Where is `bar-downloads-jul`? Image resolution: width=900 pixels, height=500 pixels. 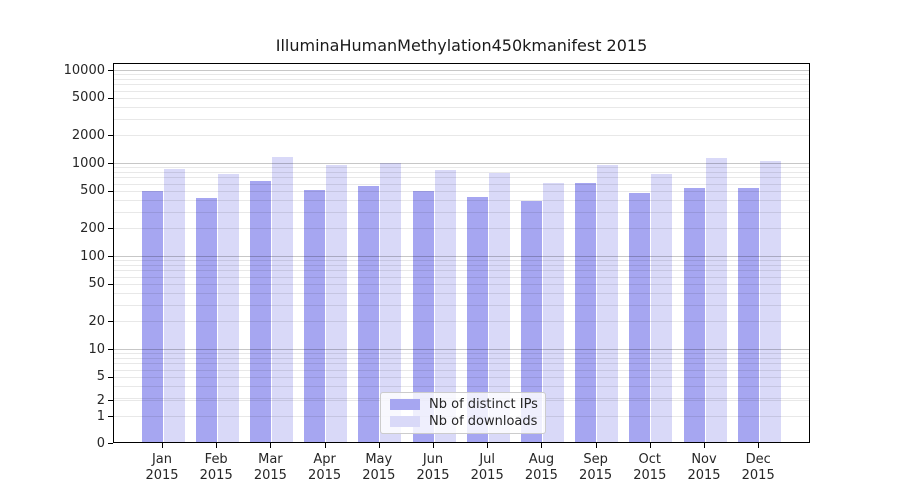 bar-downloads-jul is located at coordinates (499, 307).